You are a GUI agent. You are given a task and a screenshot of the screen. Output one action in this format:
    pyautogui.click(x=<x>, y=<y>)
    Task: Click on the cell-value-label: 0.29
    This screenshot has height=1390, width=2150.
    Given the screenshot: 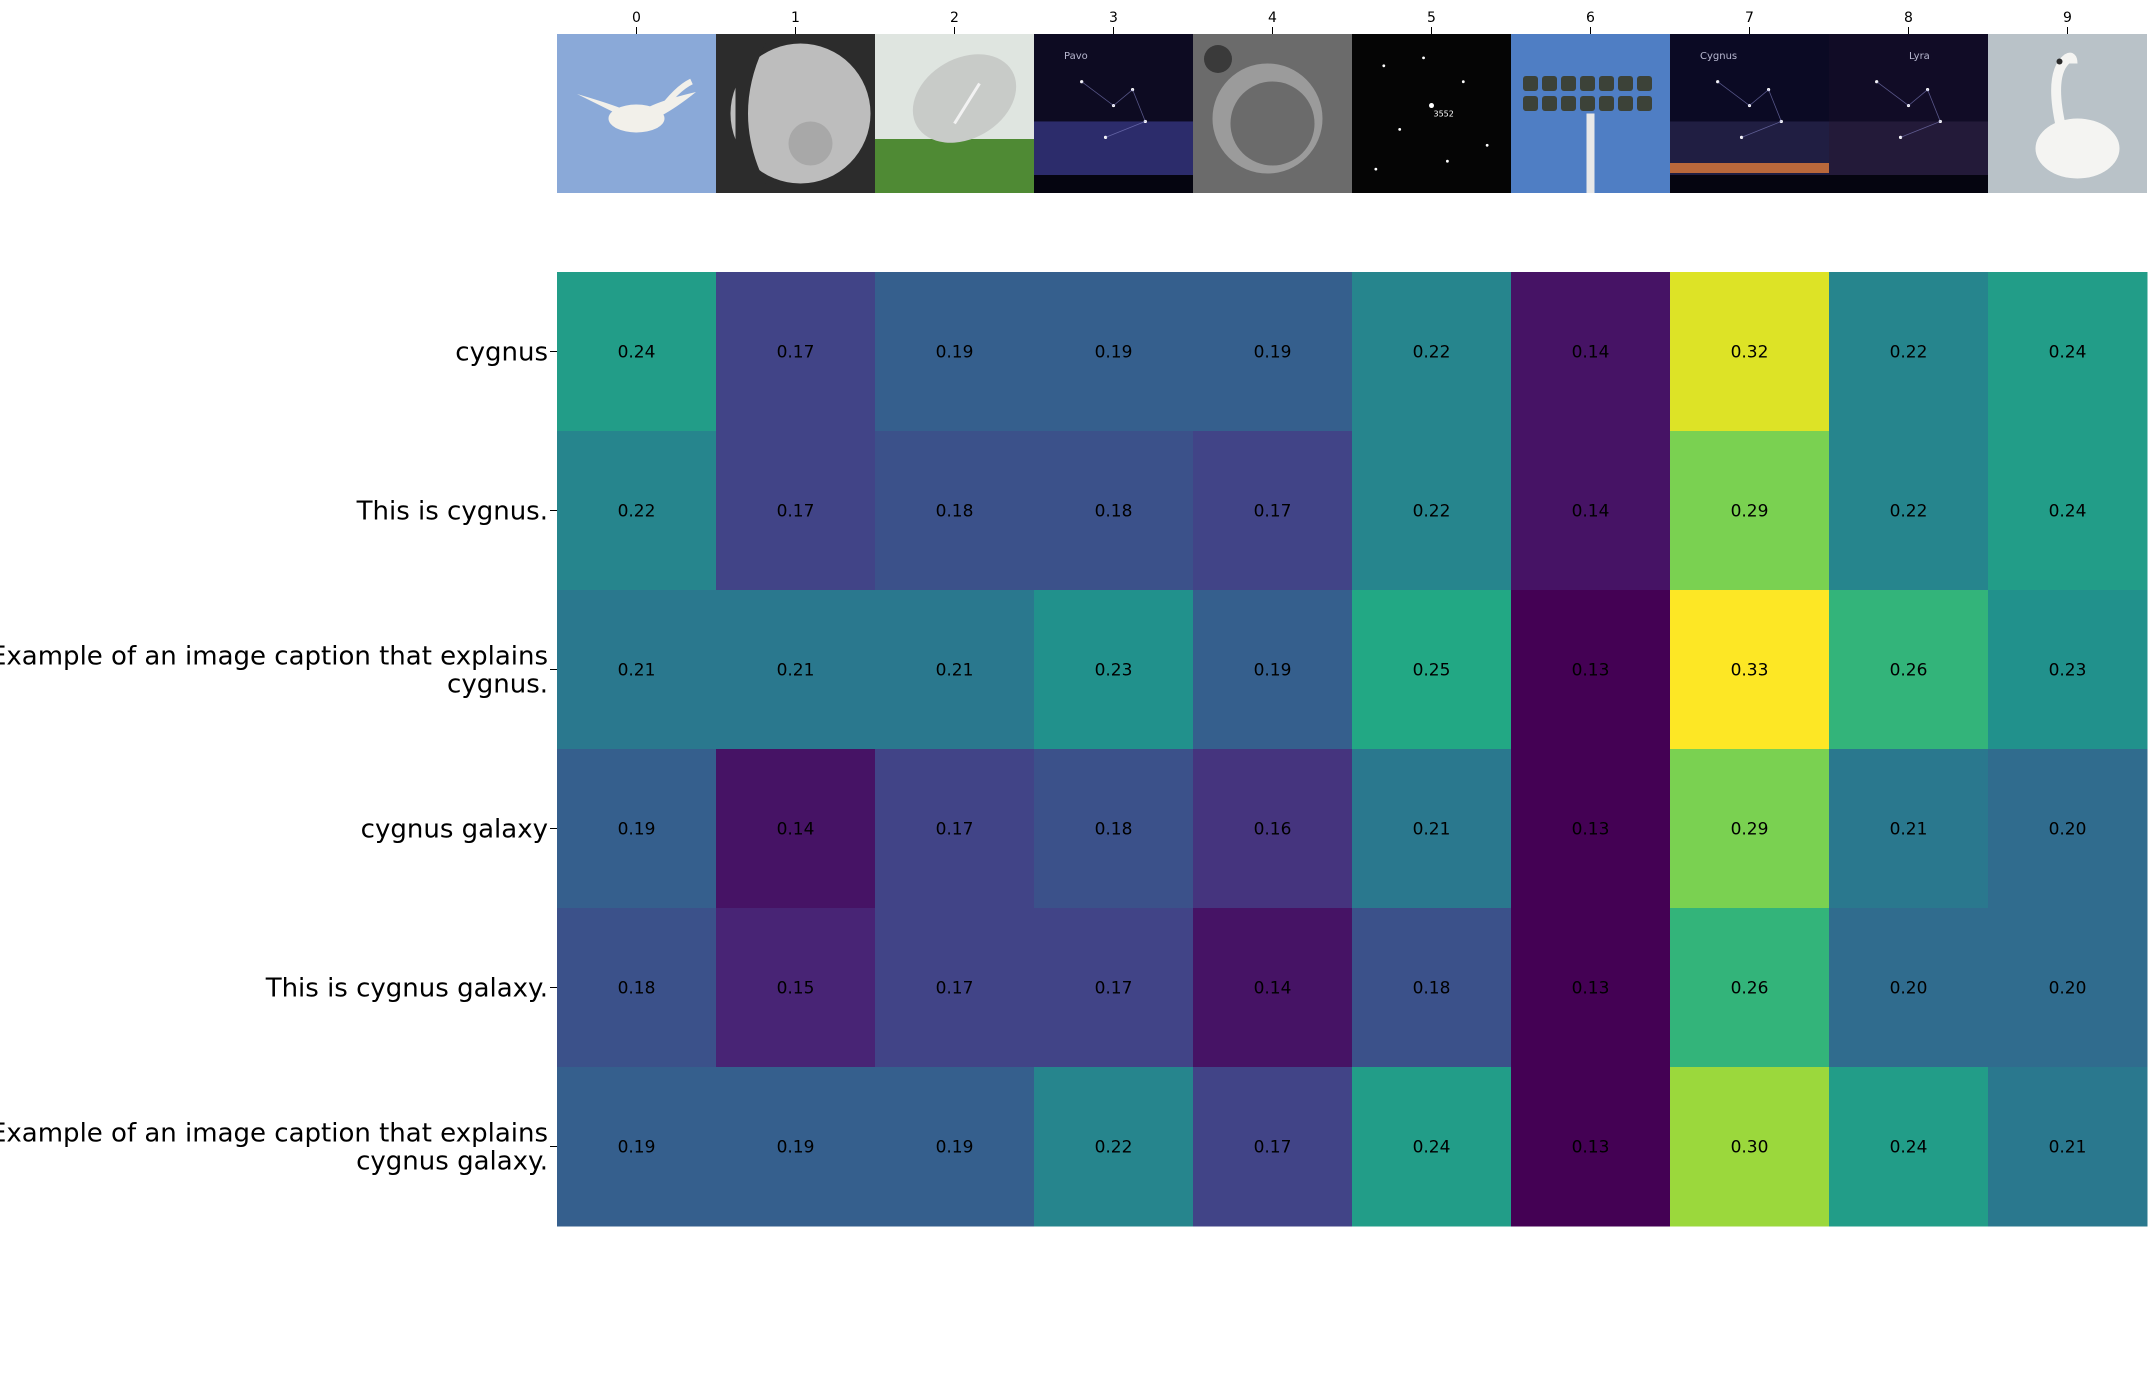 What is the action you would take?
    pyautogui.click(x=1750, y=512)
    